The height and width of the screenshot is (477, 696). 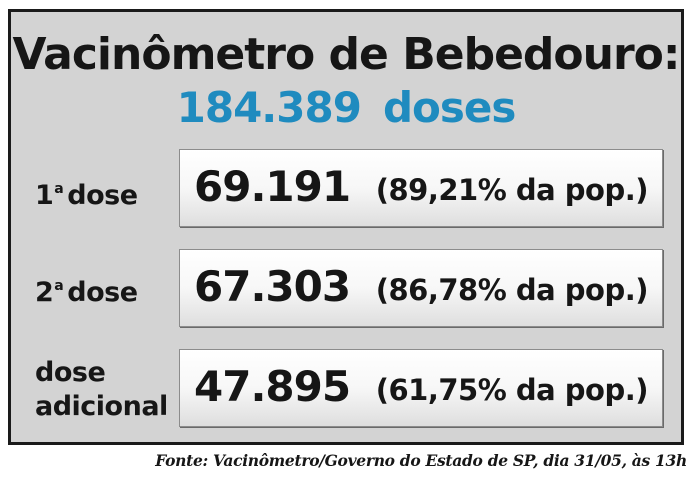 What do you see at coordinates (512, 290) in the screenshot?
I see `second-dose-percent: (86,78% da pop.)` at bounding box center [512, 290].